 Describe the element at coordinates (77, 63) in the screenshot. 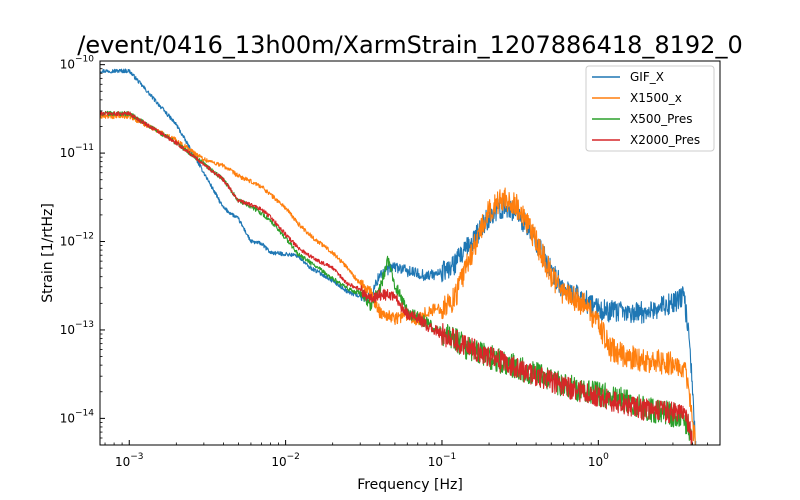

I see `y-tick-label: 10−10` at that location.